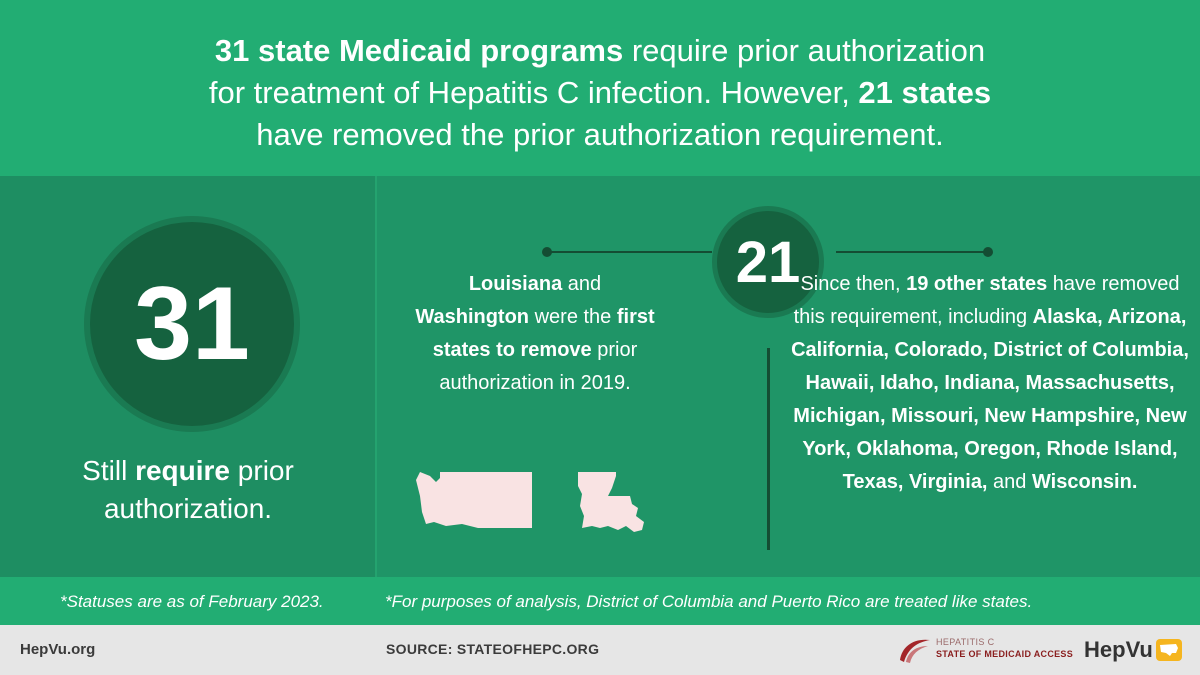 Image resolution: width=1200 pixels, height=675 pixels. What do you see at coordinates (419, 50) in the screenshot?
I see `headline-bold-31: 31 state Medicaid programs` at bounding box center [419, 50].